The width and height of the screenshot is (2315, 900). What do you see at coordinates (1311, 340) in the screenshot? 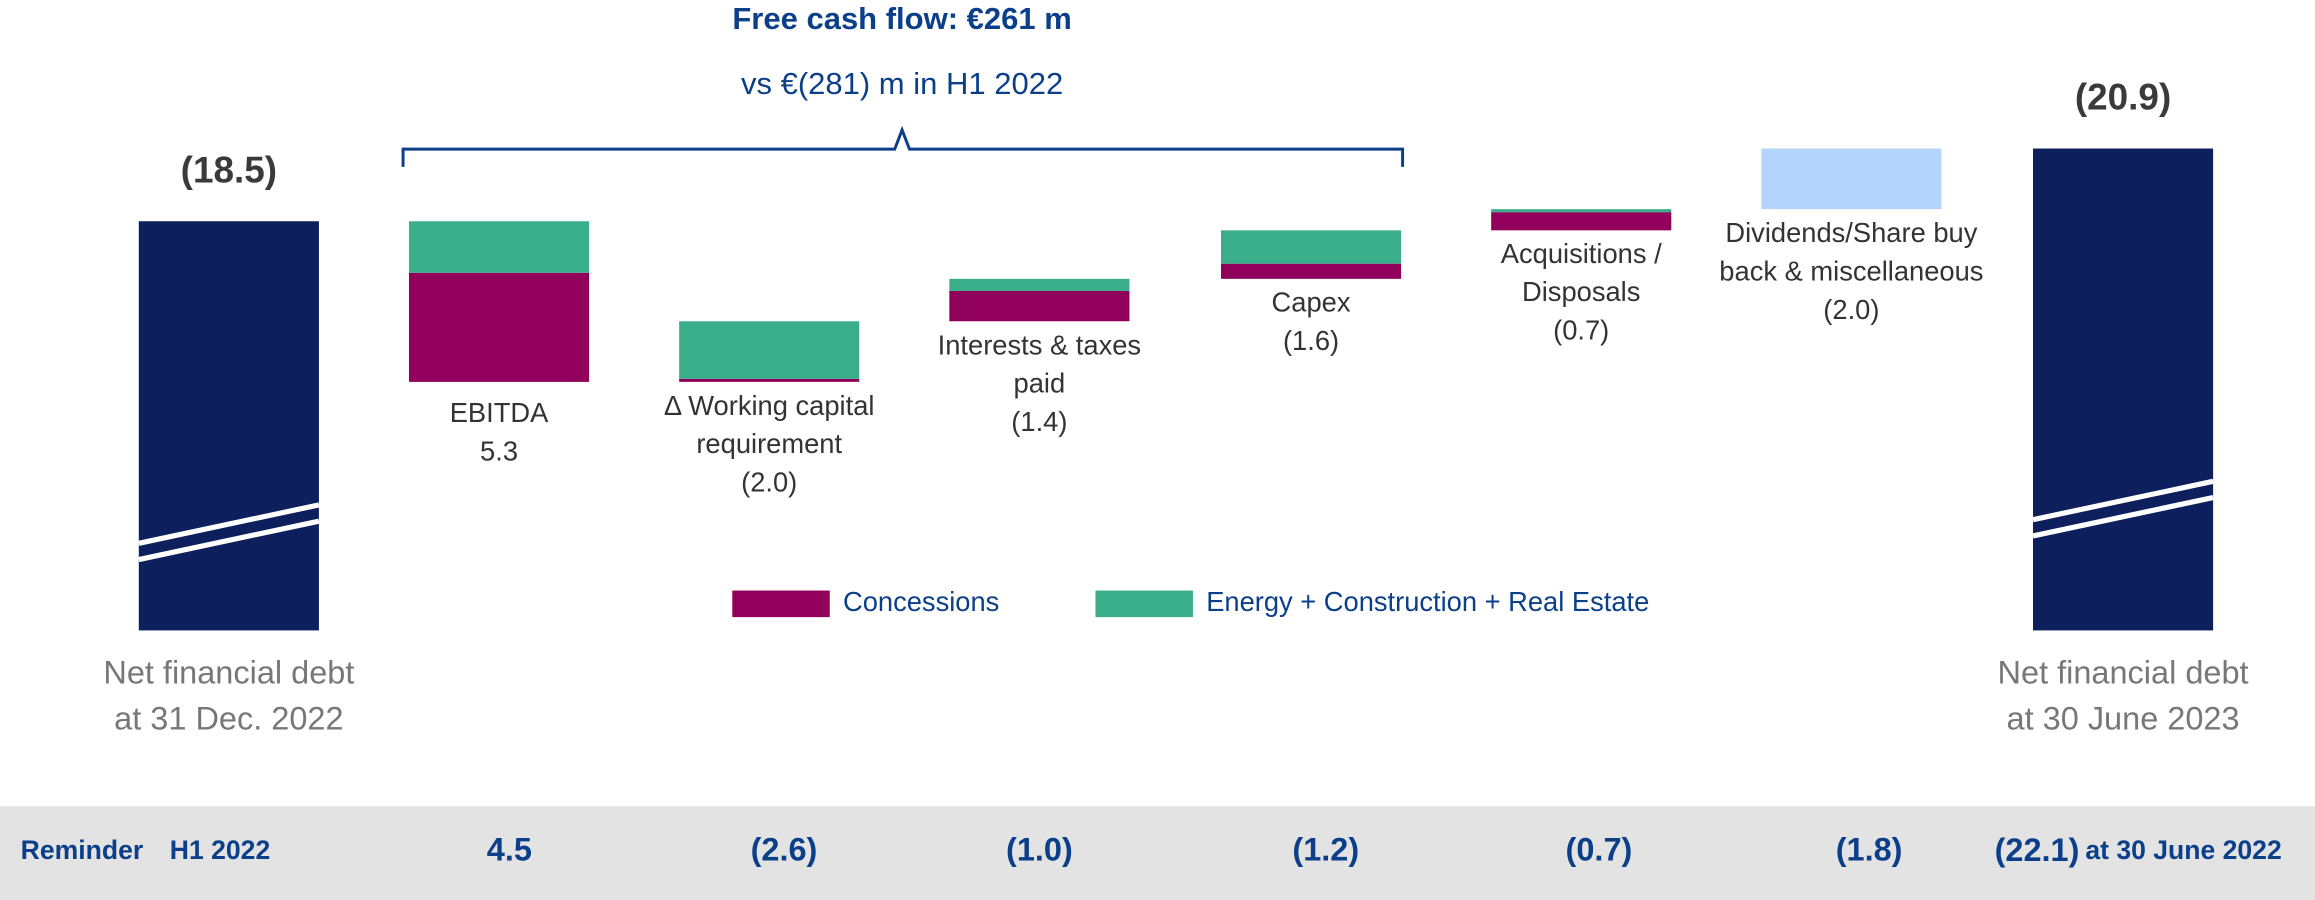
I see `category-label-line: (1.6)` at bounding box center [1311, 340].